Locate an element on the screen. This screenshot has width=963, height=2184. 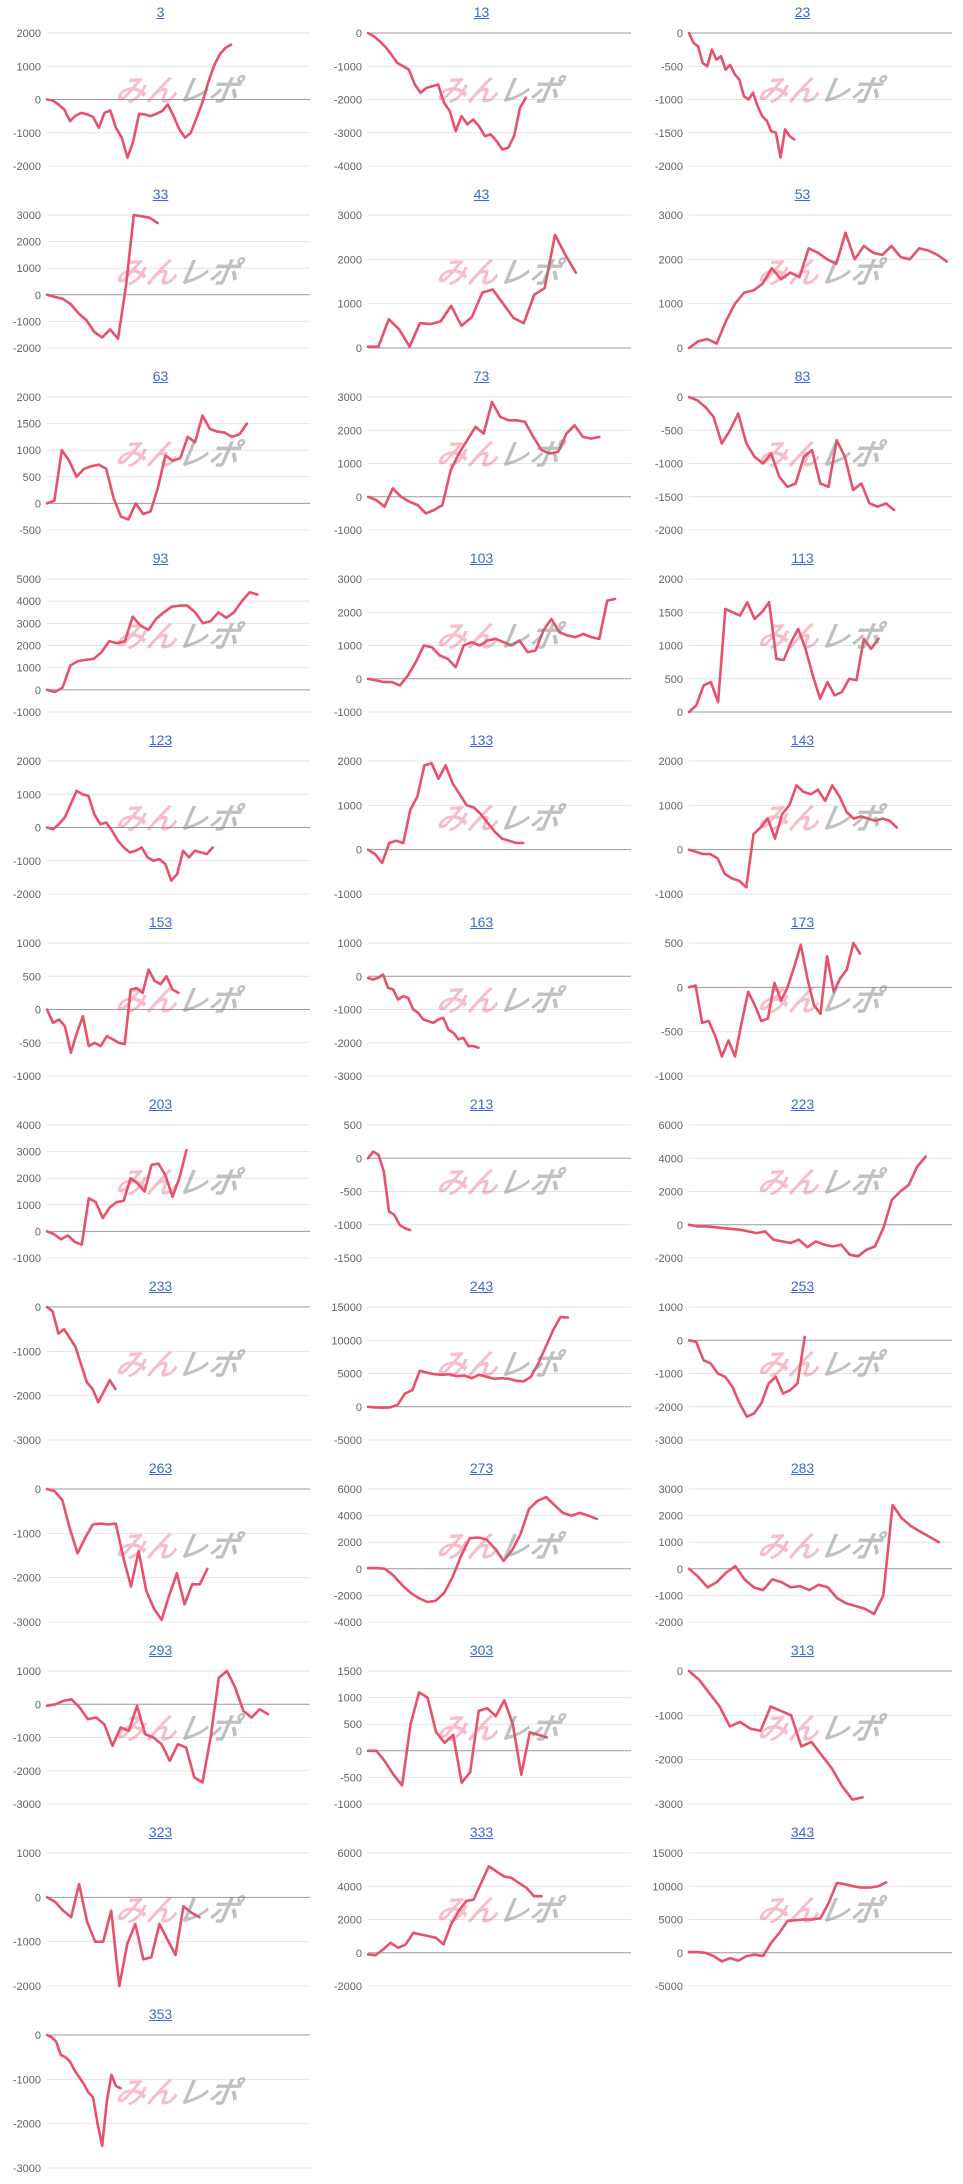
chart-title-link: 93 is located at coordinates (160, 558).